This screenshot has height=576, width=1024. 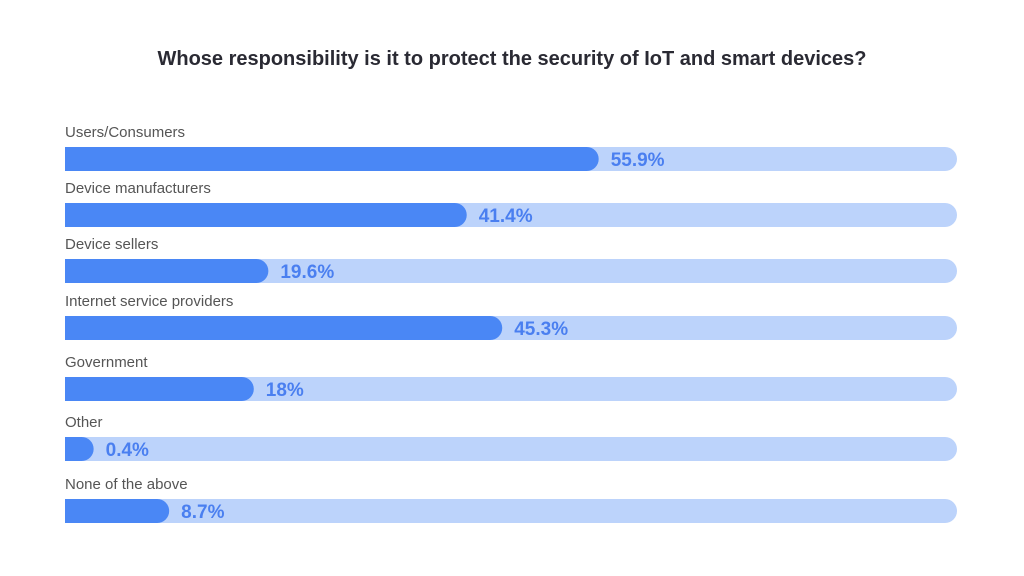 I want to click on category-label: Users/Consumers, so click(x=125, y=132).